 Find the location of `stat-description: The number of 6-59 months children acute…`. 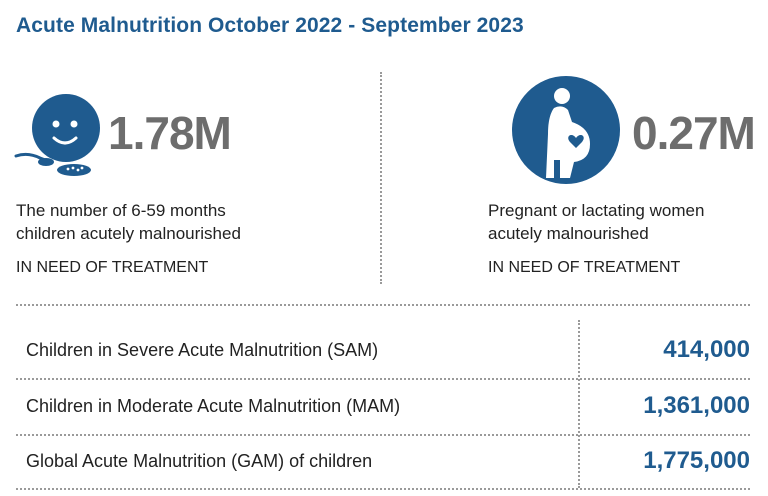

stat-description: The number of 6-59 months children acute… is located at coordinates (128, 222).